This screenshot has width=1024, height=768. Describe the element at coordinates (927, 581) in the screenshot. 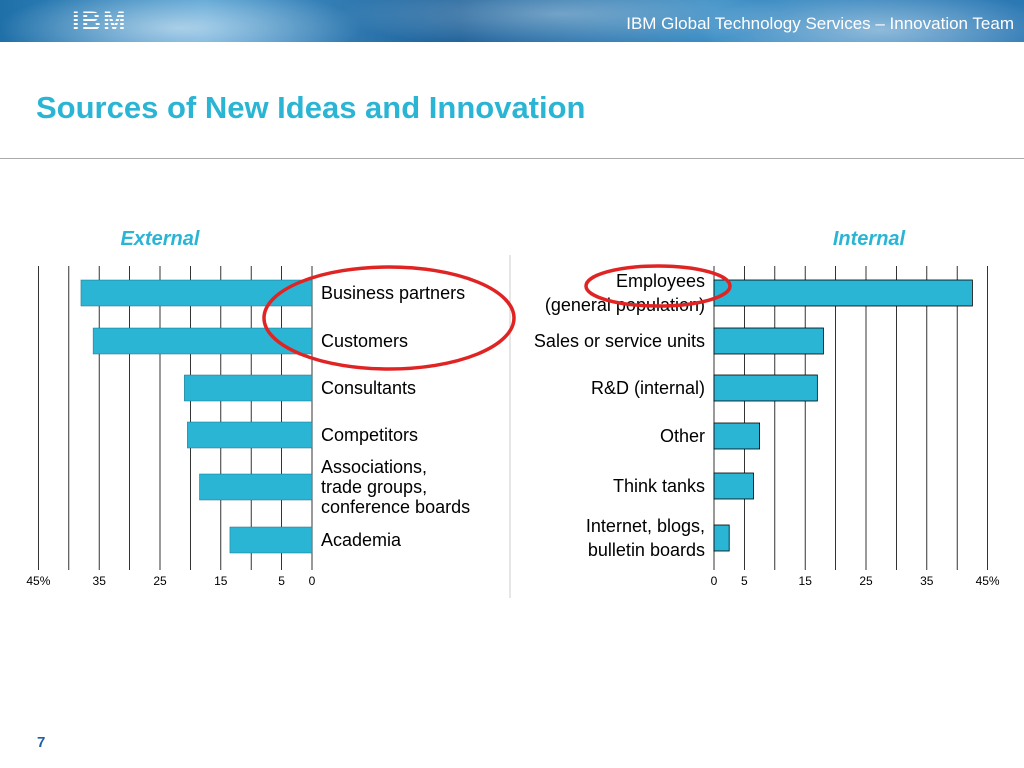

I see `internal-tick-label: 35` at that location.